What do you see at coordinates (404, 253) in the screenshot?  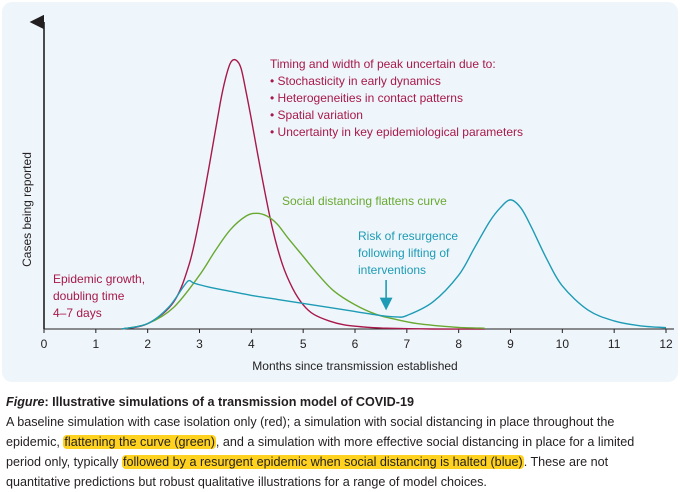 I see `annotation-resurgence-line: following lifting of` at bounding box center [404, 253].